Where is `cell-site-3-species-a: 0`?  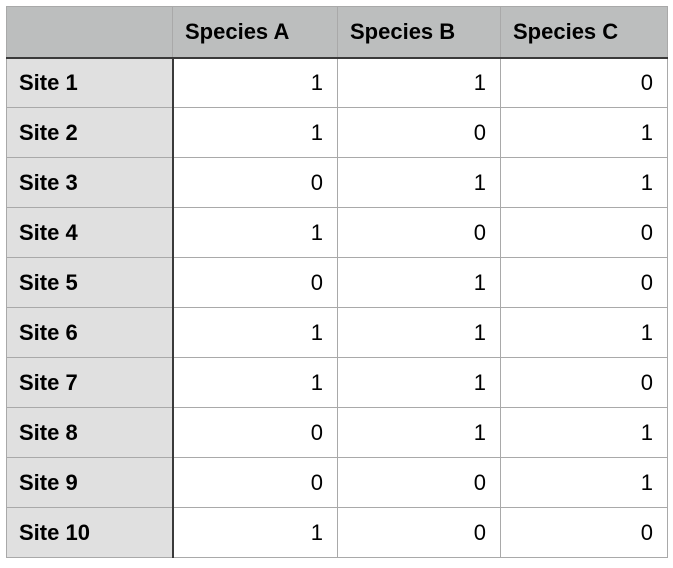 cell-site-3-species-a: 0 is located at coordinates (255, 182).